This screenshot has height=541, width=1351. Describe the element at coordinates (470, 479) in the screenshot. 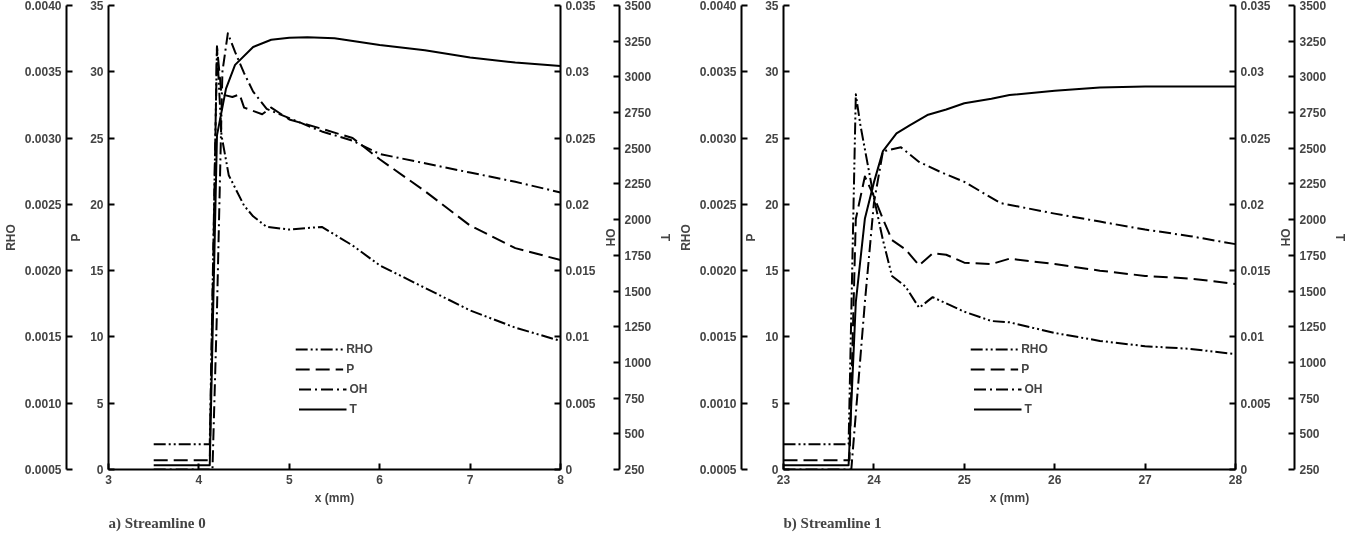

I see `x-tick-label: 7` at that location.